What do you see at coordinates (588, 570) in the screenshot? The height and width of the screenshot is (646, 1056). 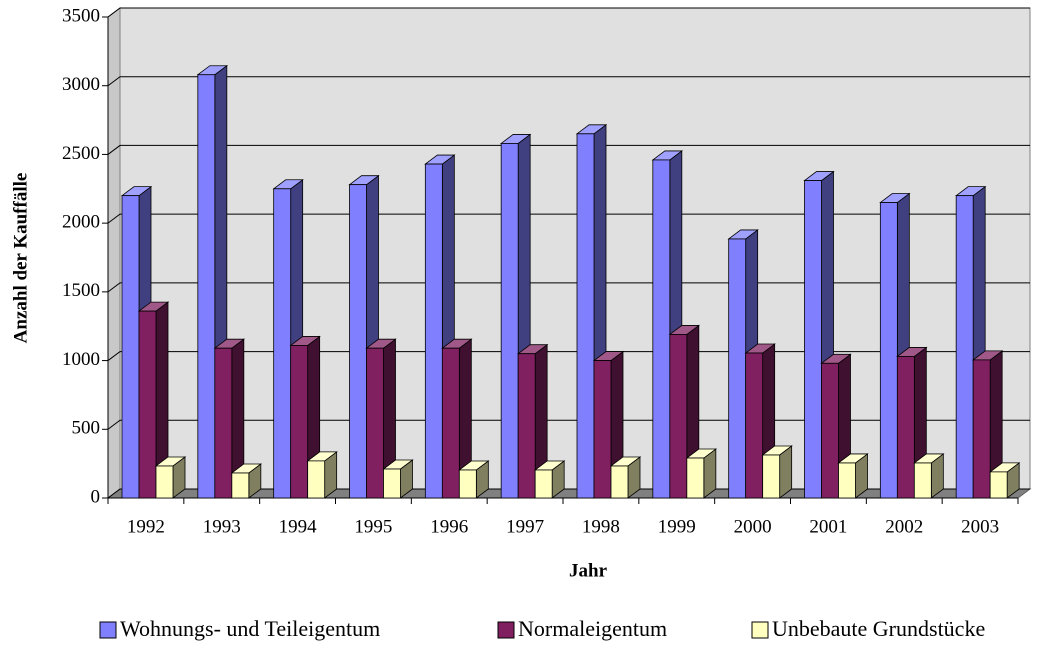 I see `x-axis-title: Jahr` at bounding box center [588, 570].